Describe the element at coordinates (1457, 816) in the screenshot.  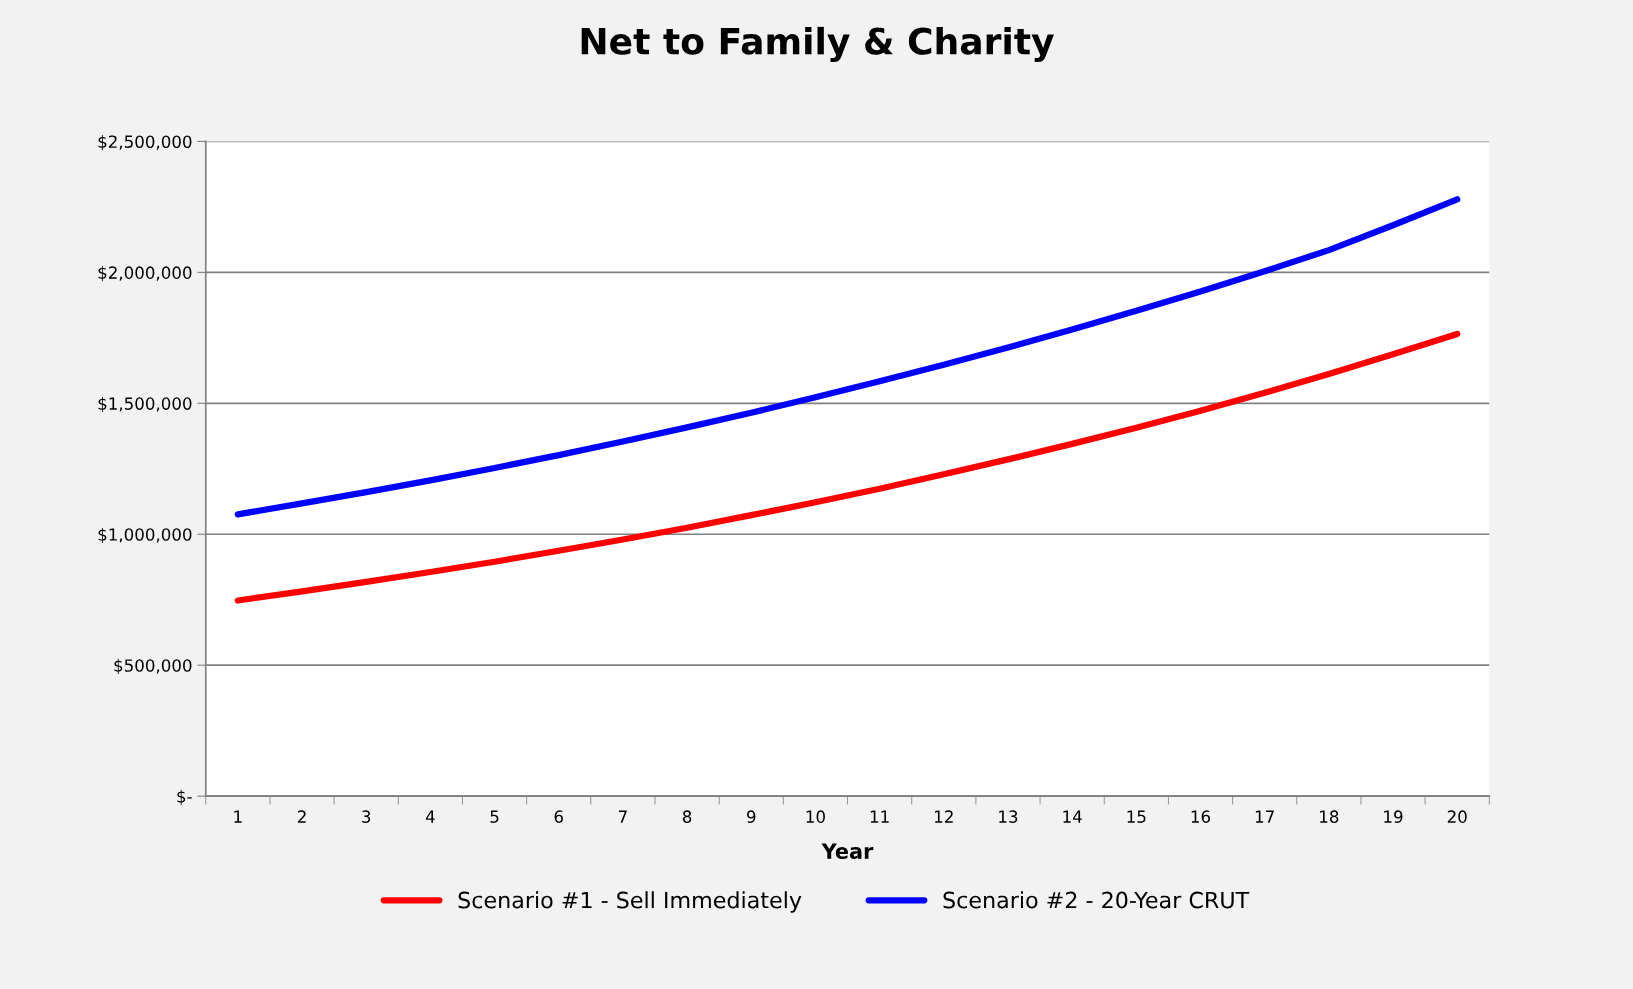
I see `x-tick-label: 20` at that location.